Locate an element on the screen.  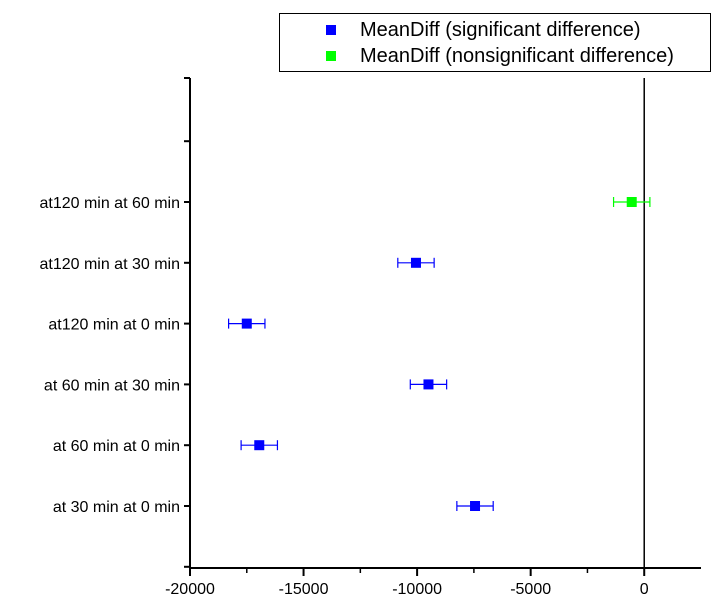
x-tick-label: -5000 is located at coordinates (530, 589).